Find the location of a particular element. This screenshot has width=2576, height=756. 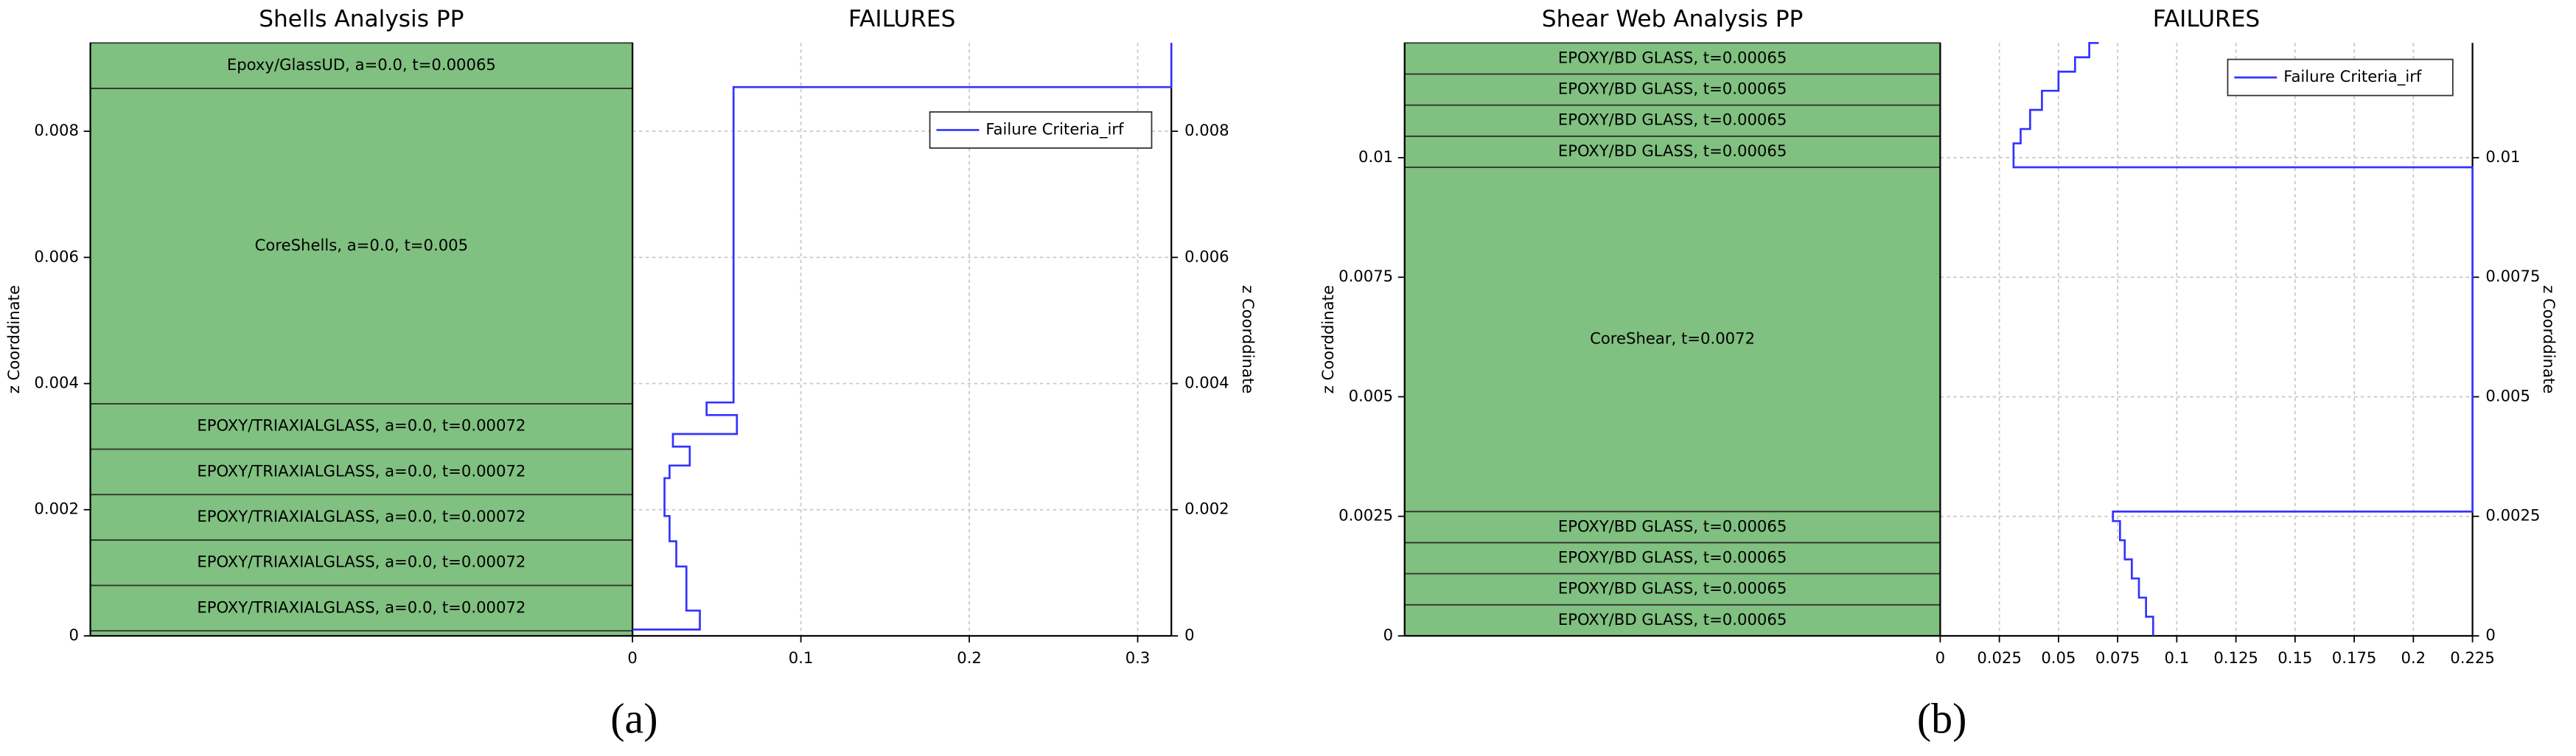

y2-tick-label: 0.0075 is located at coordinates (2512, 276).